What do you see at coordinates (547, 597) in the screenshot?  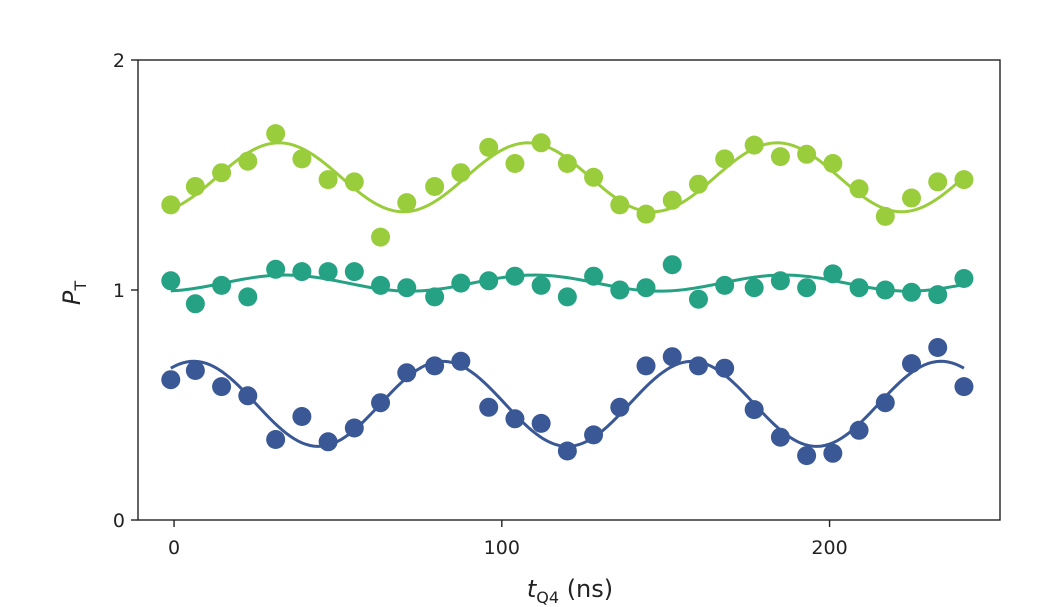 I see `x-axis-label-sub: Q4` at bounding box center [547, 597].